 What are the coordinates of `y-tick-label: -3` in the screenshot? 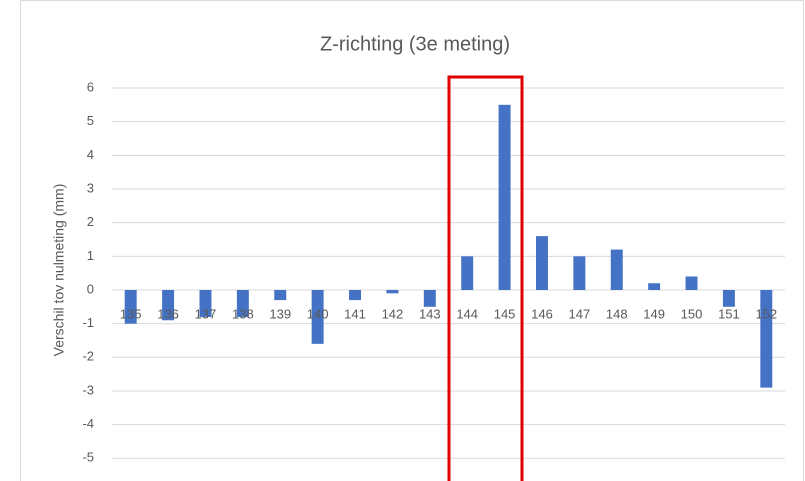 It's located at (88, 389).